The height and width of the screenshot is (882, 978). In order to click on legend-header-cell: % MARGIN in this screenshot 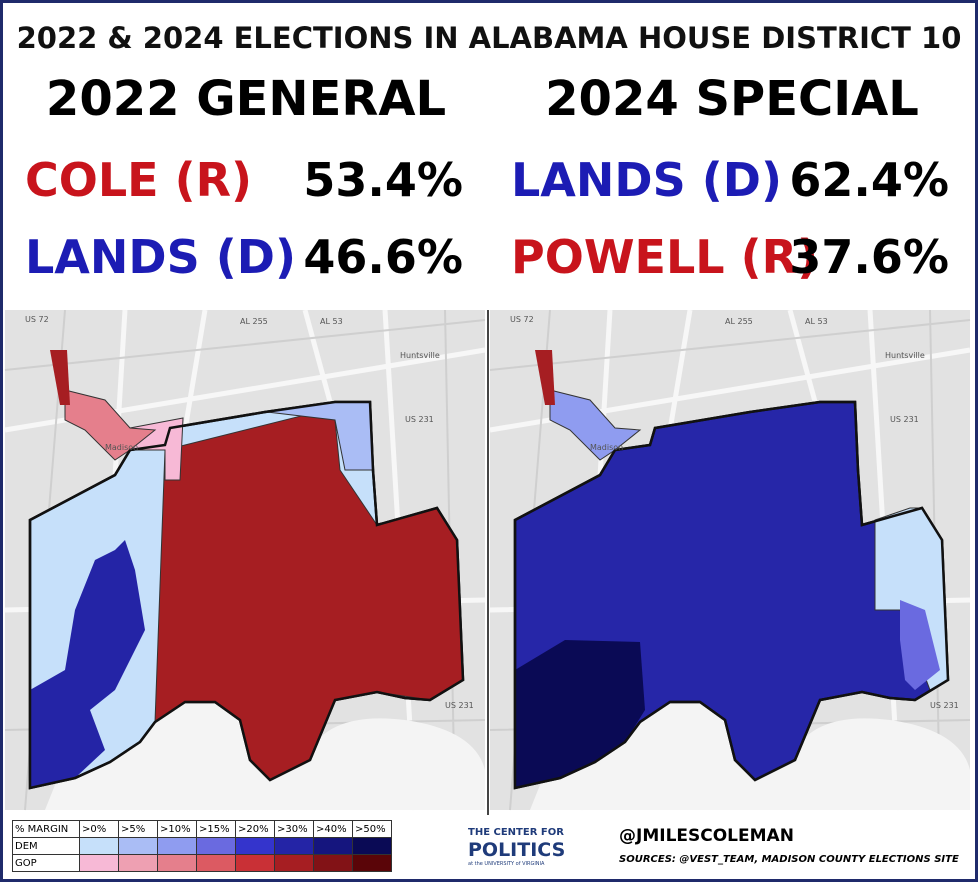, I will do `click(46, 829)`.